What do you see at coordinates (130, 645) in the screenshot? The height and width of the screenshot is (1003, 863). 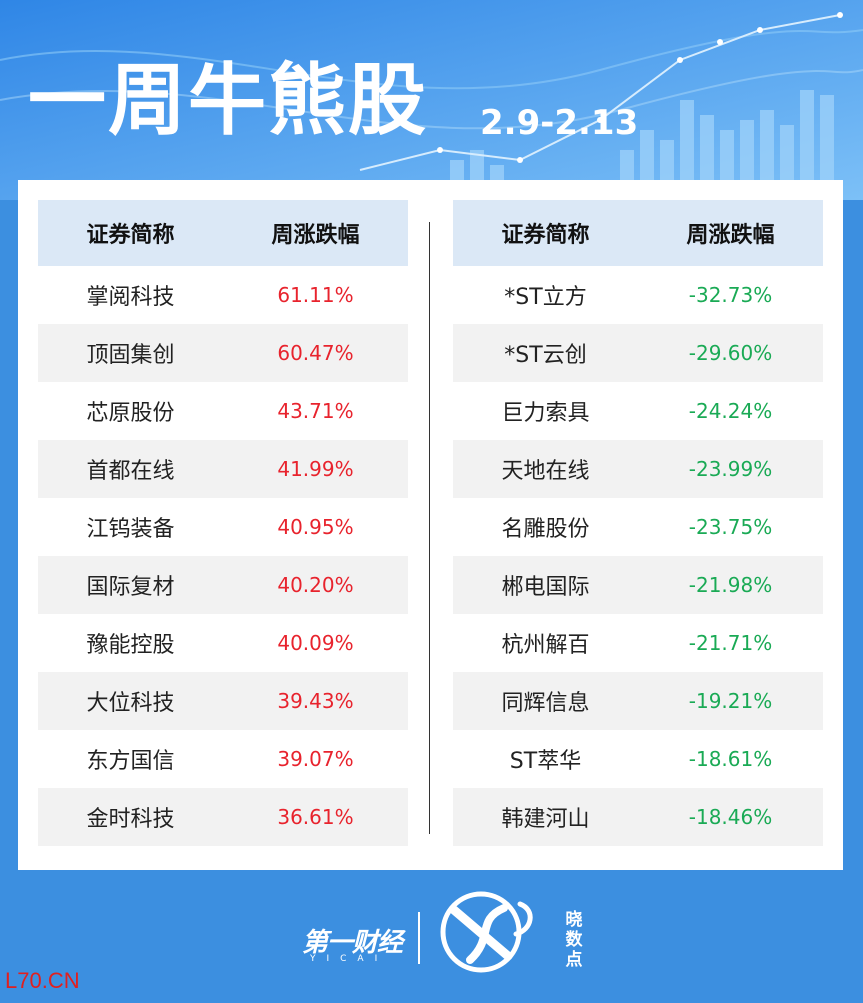 I see `stock-name: 豫能控股` at bounding box center [130, 645].